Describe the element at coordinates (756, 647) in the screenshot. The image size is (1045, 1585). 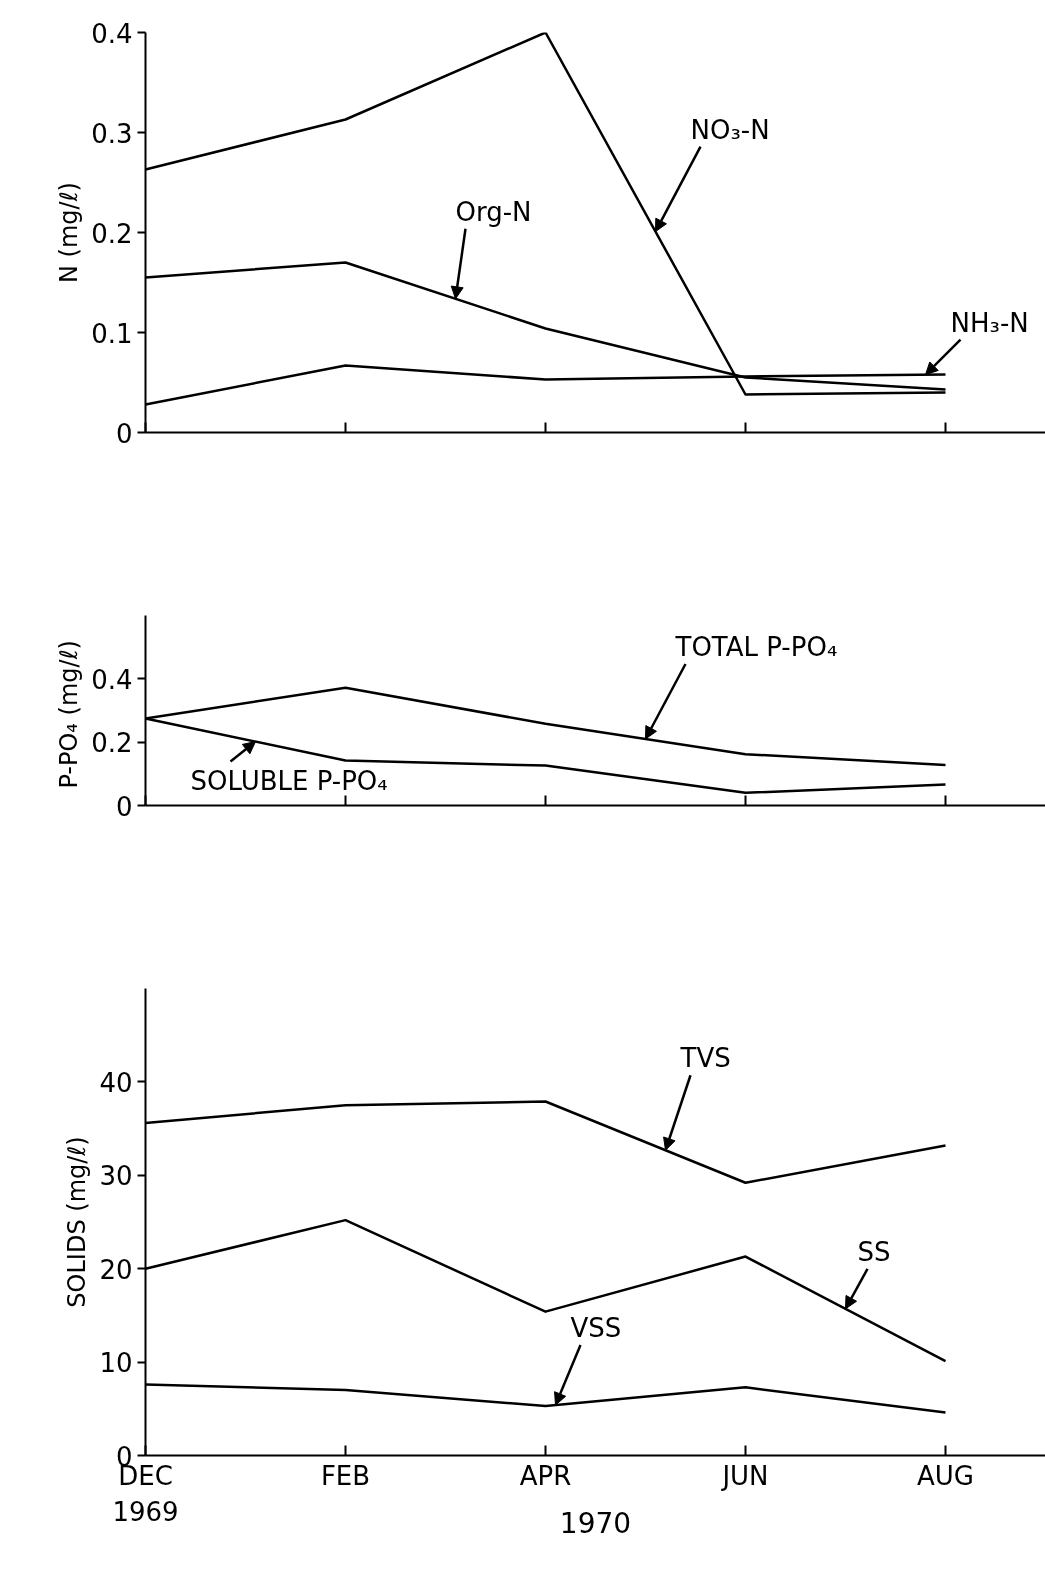
I see `text: TOTAL P-PO₄` at that location.